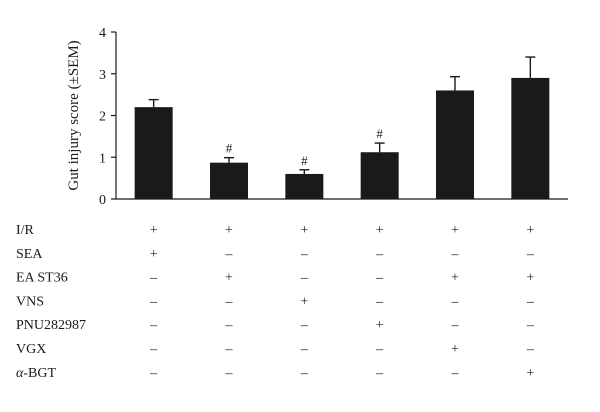 This screenshot has width=600, height=412. What do you see at coordinates (102, 200) in the screenshot?
I see `y-tick-label: 0` at bounding box center [102, 200].